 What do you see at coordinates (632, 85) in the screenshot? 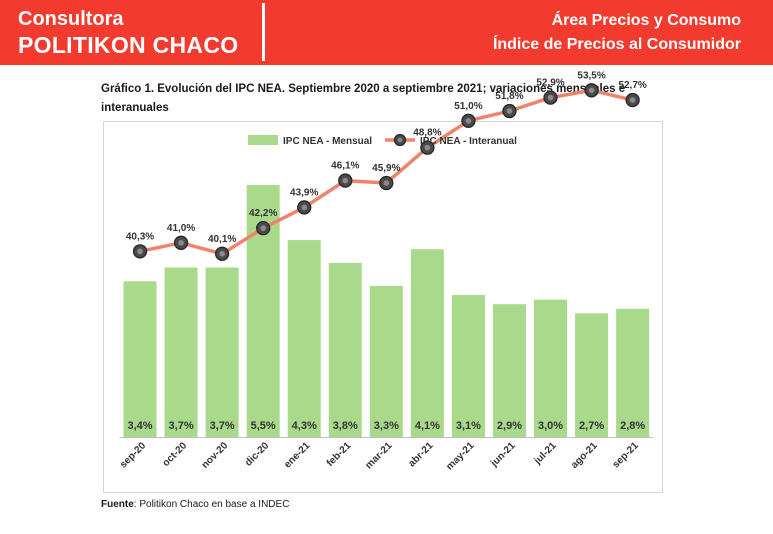
I see `line-label-sep-21: 52,7%` at bounding box center [632, 85].